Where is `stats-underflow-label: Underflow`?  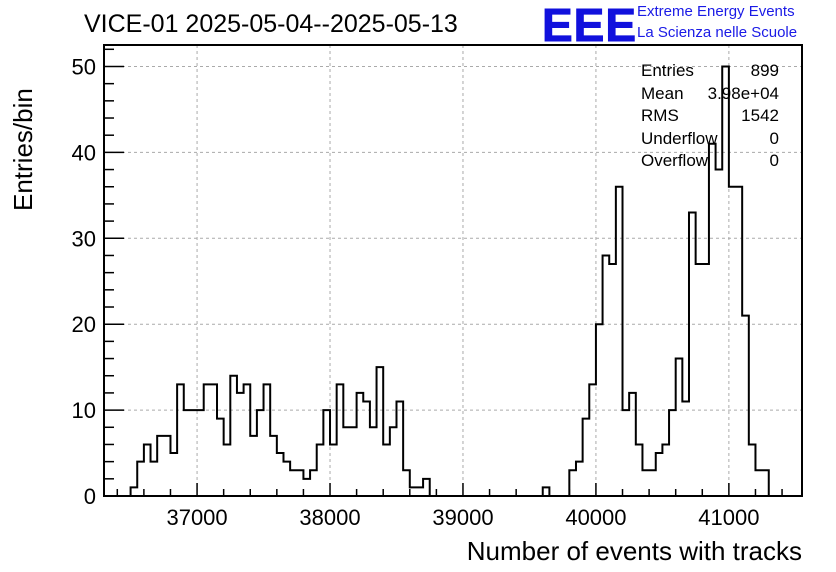 stats-underflow-label: Underflow is located at coordinates (679, 138).